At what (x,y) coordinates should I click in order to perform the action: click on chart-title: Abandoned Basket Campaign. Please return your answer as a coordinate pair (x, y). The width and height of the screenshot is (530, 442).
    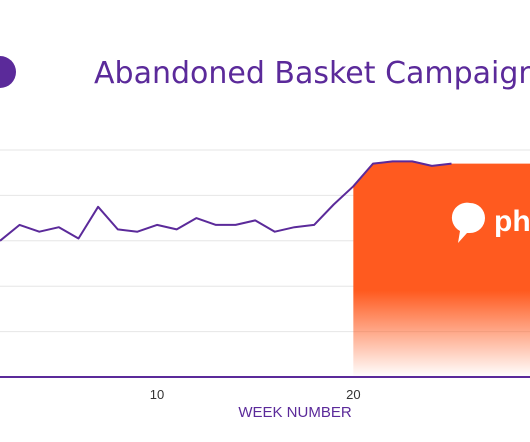
    Looking at the image, I should click on (312, 73).